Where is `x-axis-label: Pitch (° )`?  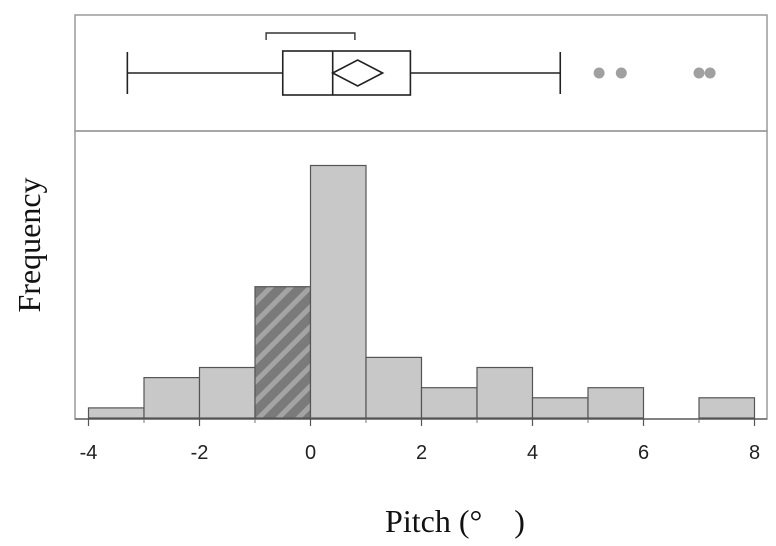 x-axis-label: Pitch (° ) is located at coordinates (455, 521).